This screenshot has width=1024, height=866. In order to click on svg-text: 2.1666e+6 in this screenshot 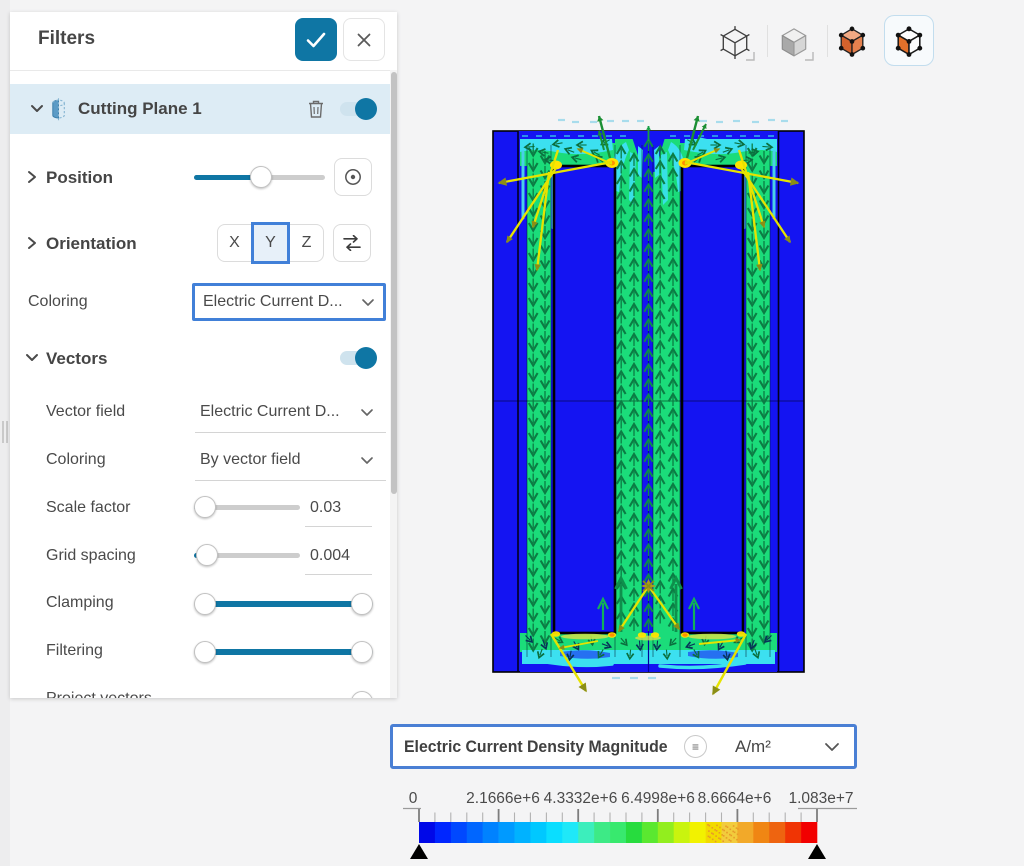, I will do `click(503, 798)`.